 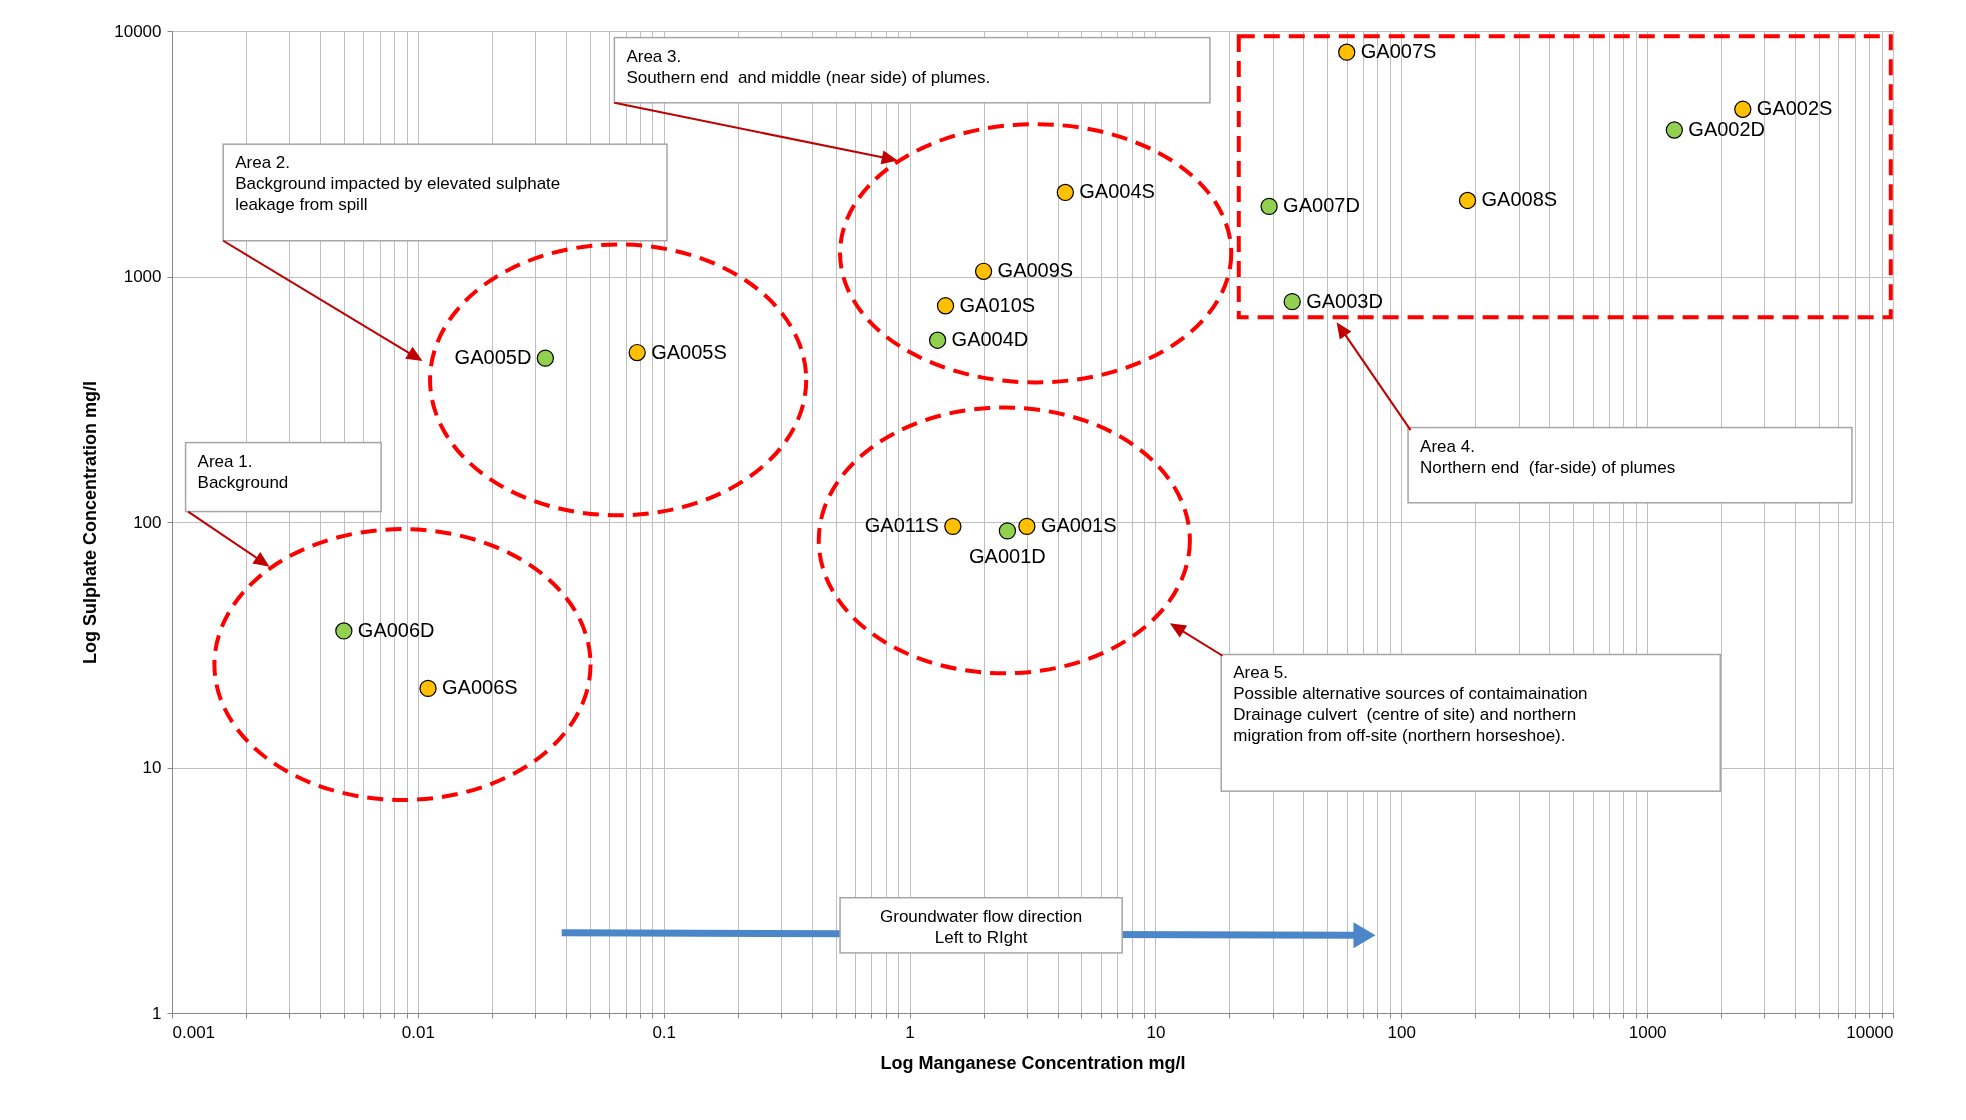 I want to click on data-label: GA007D, so click(x=1321, y=205).